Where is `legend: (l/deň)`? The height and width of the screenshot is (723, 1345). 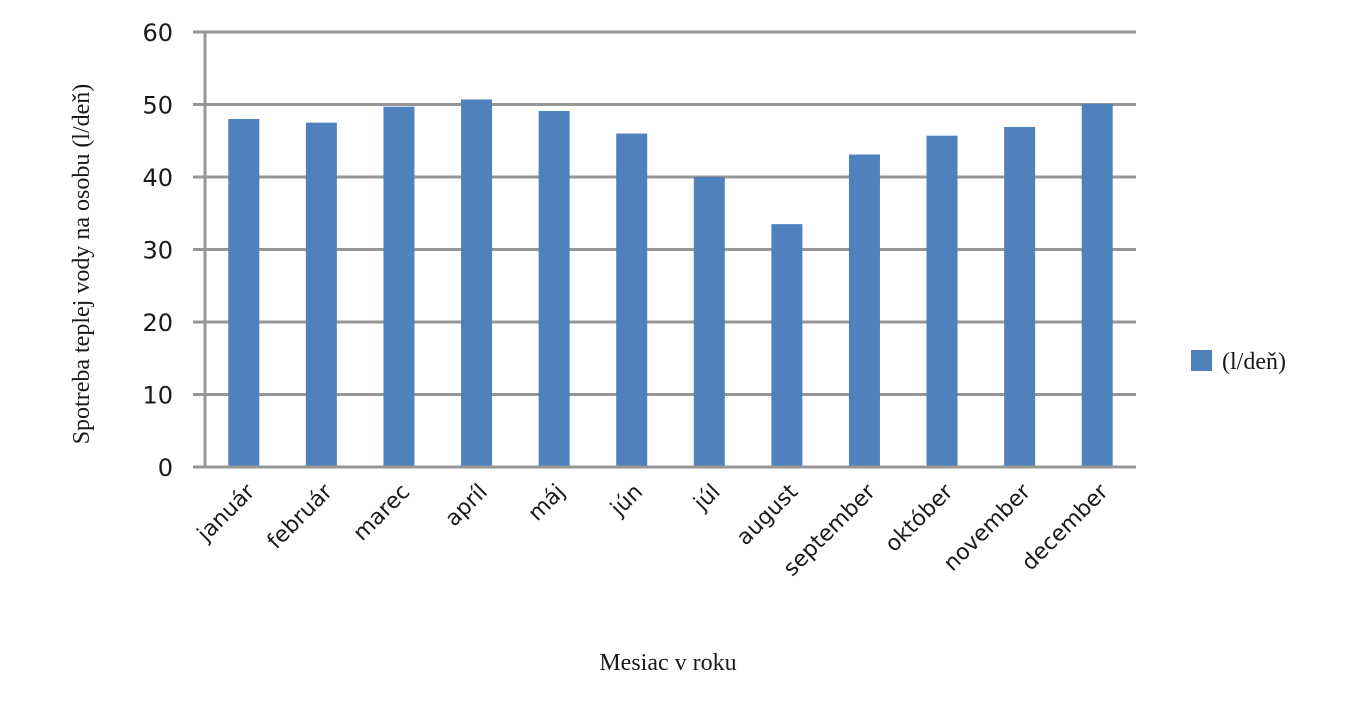 legend: (l/deň) is located at coordinates (1238, 362).